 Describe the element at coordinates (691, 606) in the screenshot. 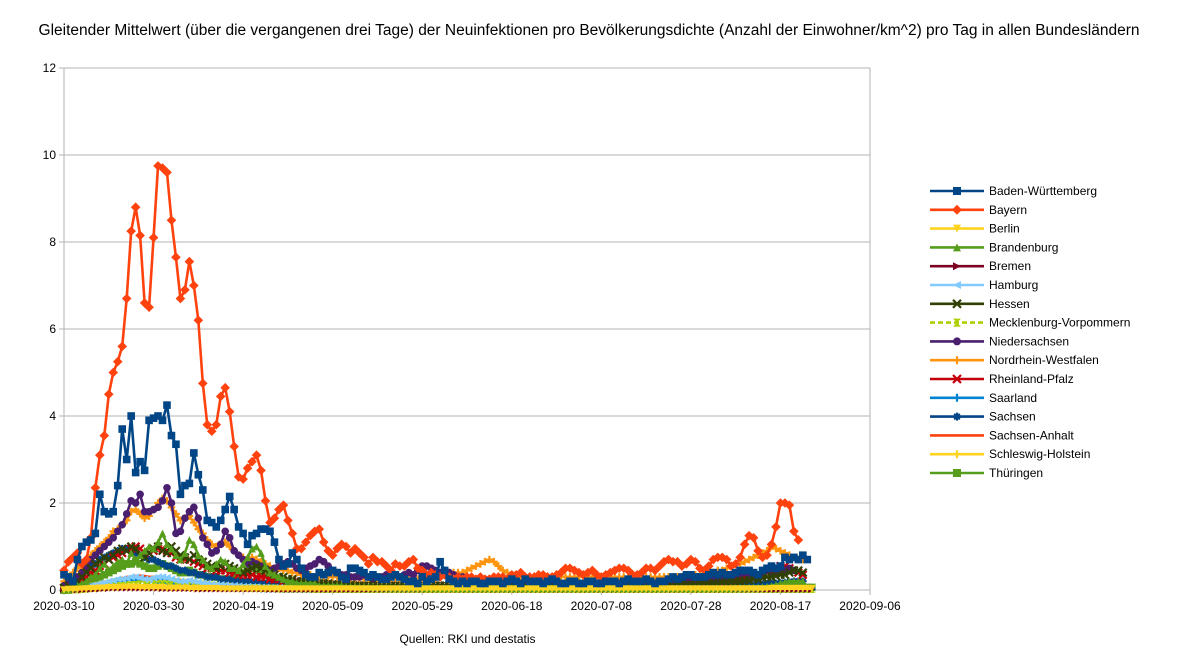

I see `x-tick-label: 2020-07-28` at that location.